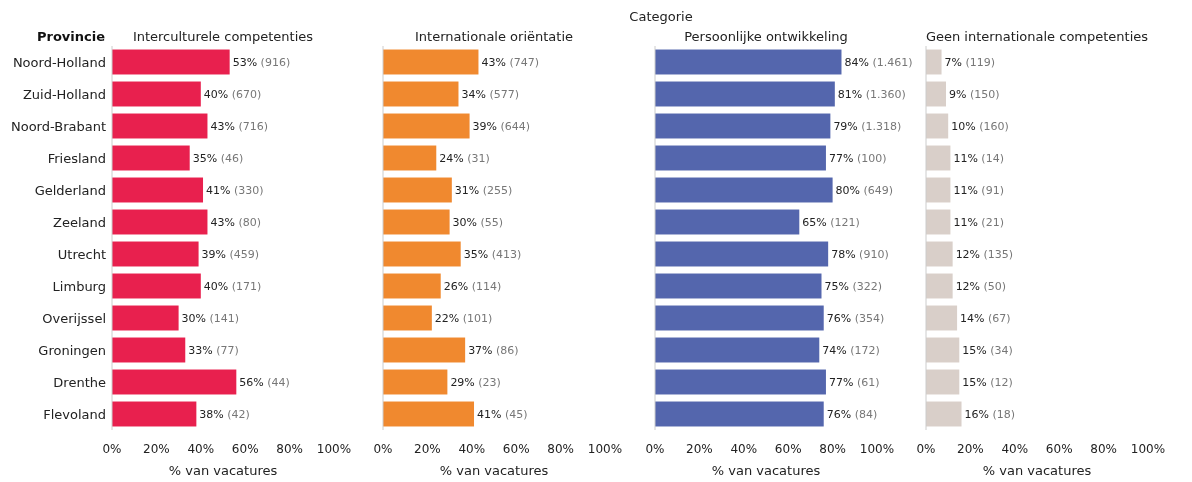 The image size is (1192, 482). I want to click on data-label: 31% (255), so click(483, 190).